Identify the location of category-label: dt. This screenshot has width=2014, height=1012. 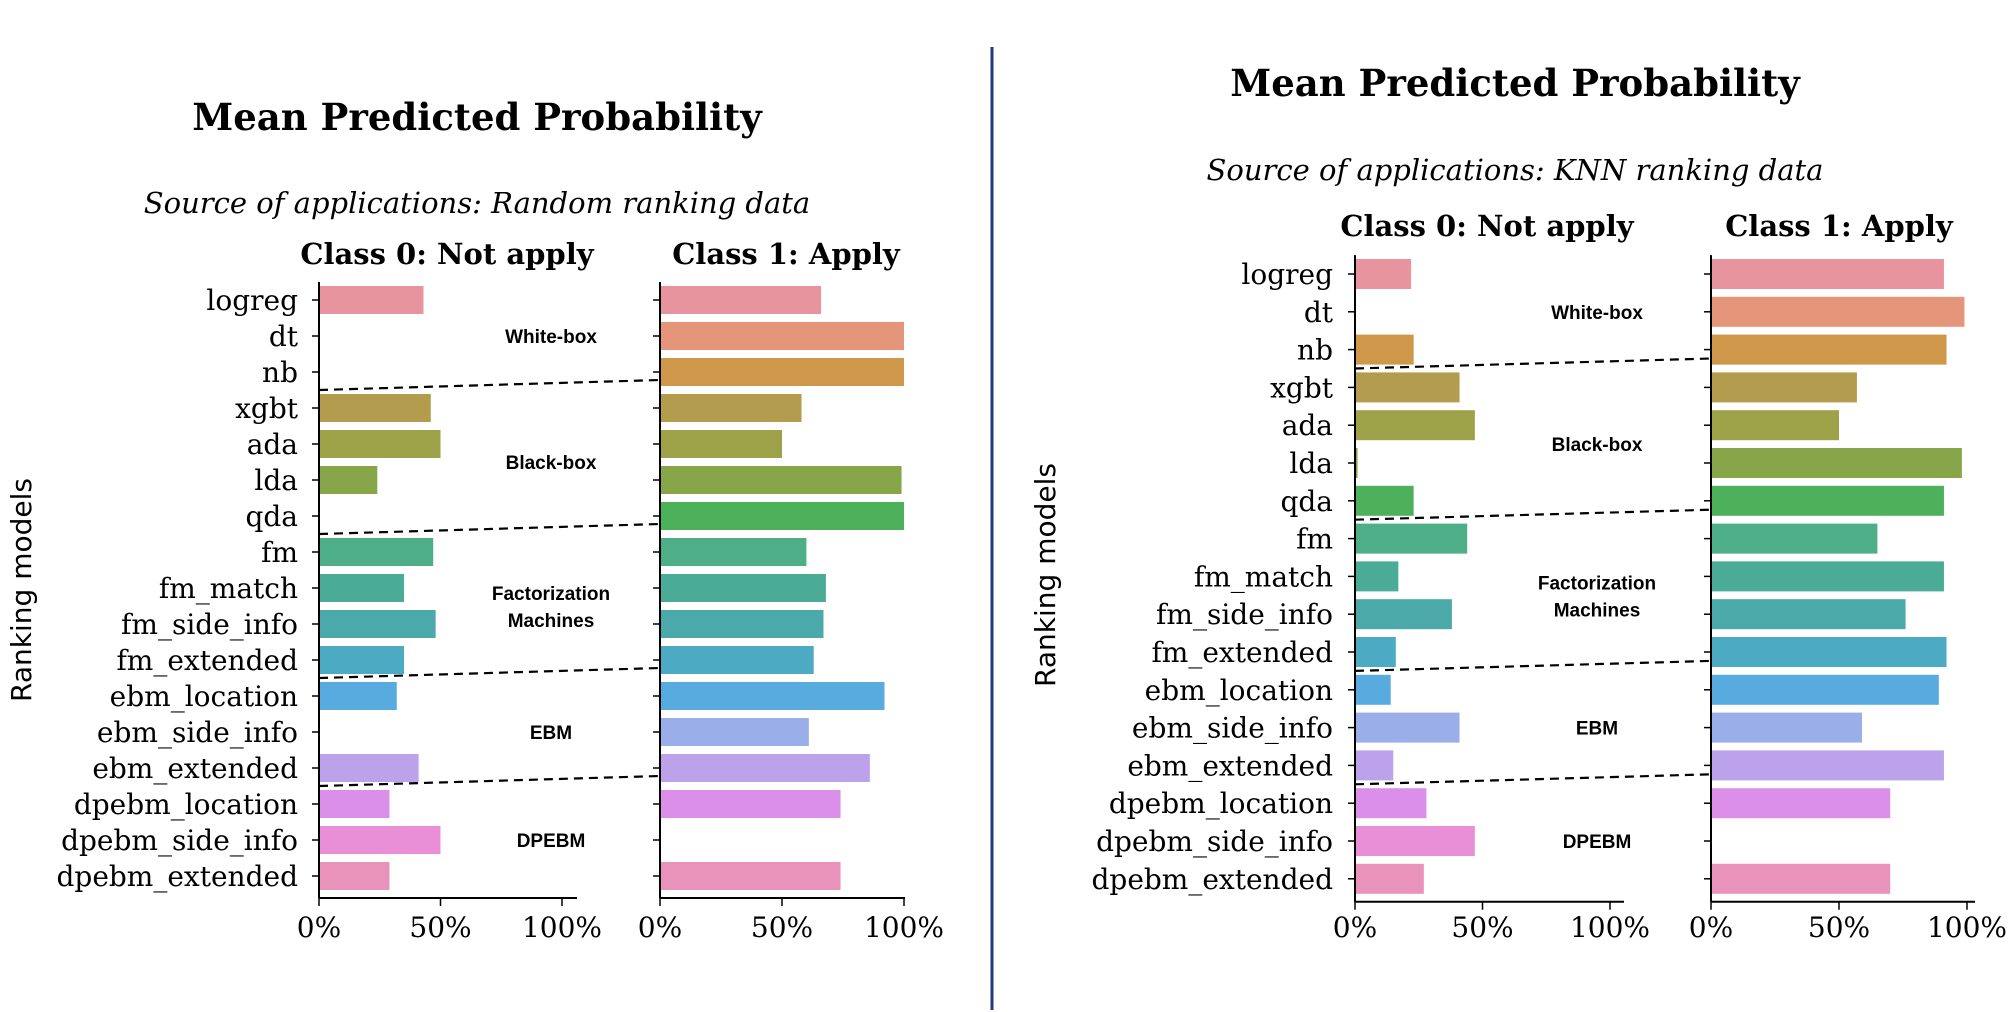
(1319, 312).